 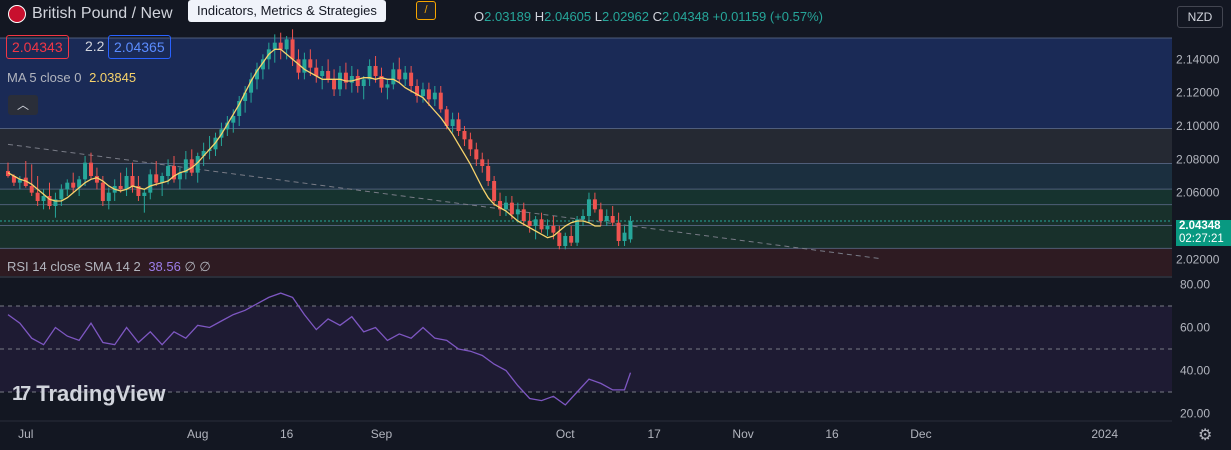 I want to click on tradingview-logo: 17 TradingView, so click(x=88, y=394).